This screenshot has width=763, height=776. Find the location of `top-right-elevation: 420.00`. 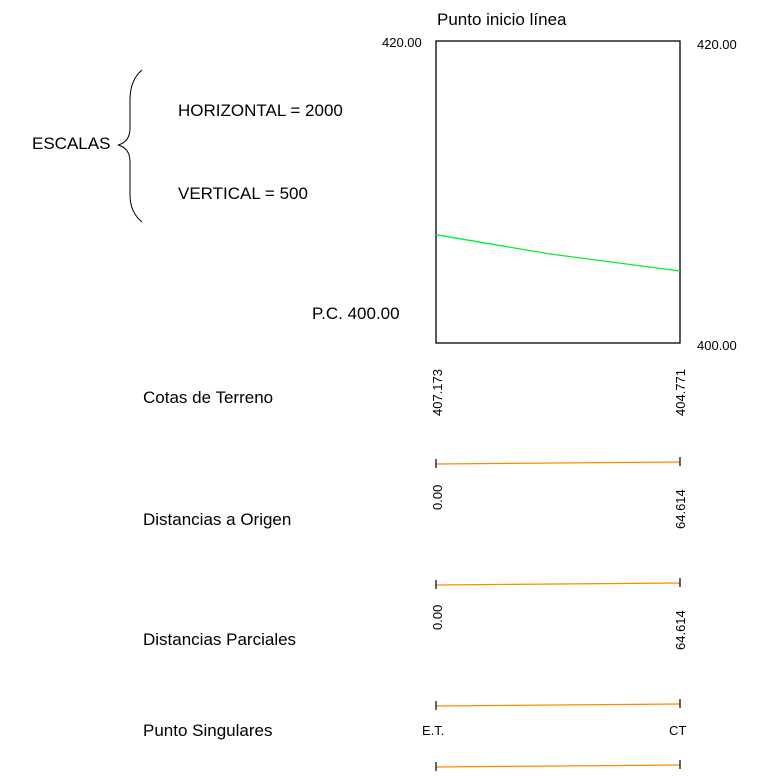

top-right-elevation: 420.00 is located at coordinates (717, 44).